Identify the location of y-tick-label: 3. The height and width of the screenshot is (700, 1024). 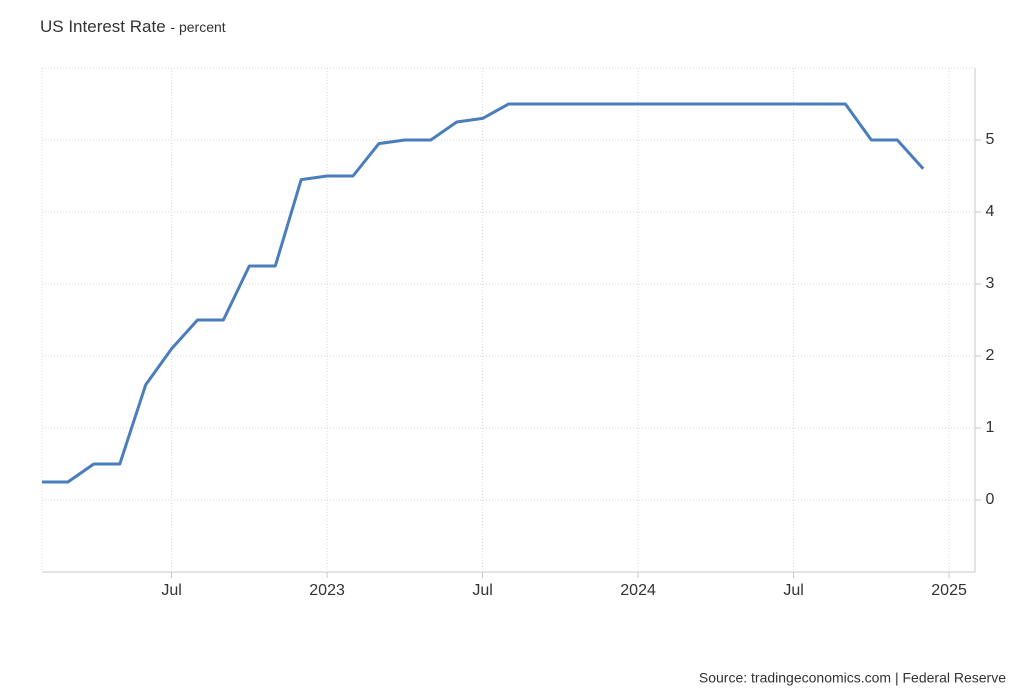
(990, 283).